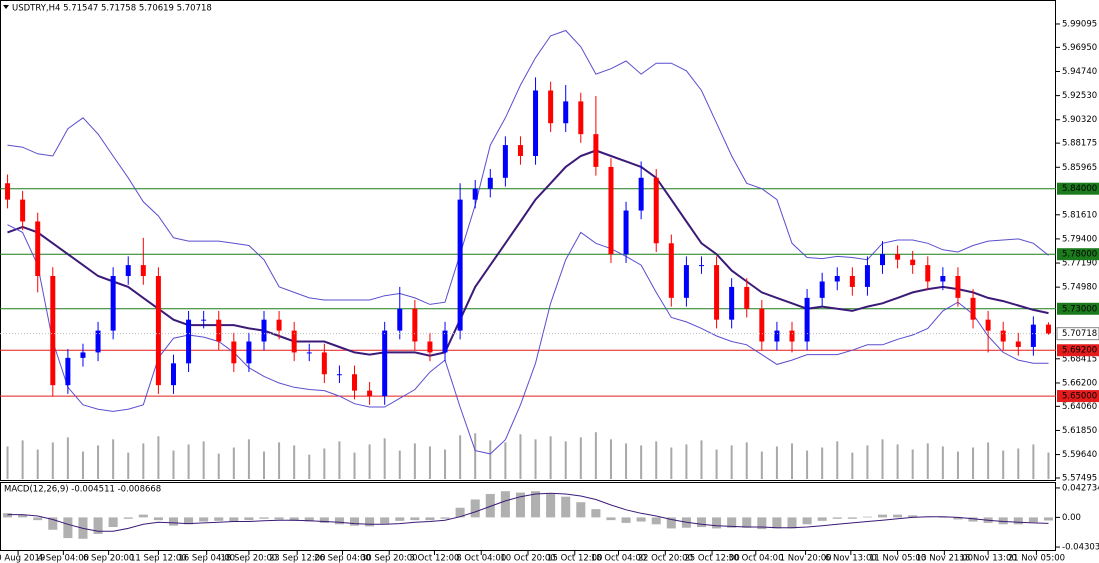 The image size is (1099, 563). What do you see at coordinates (1079, 309) in the screenshot?
I see `level-label: 5.73000` at bounding box center [1079, 309].